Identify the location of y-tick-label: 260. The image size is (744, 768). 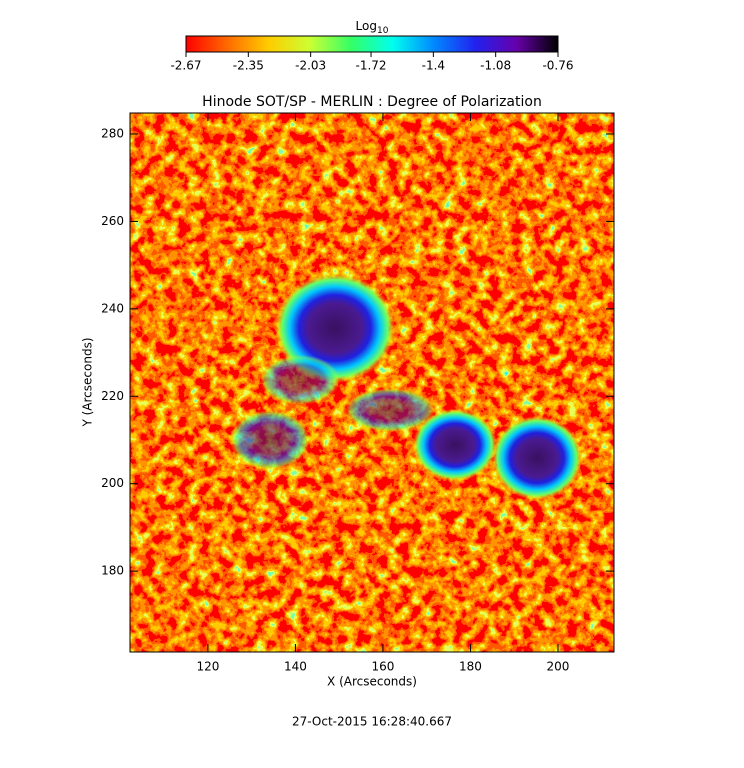
(112, 221).